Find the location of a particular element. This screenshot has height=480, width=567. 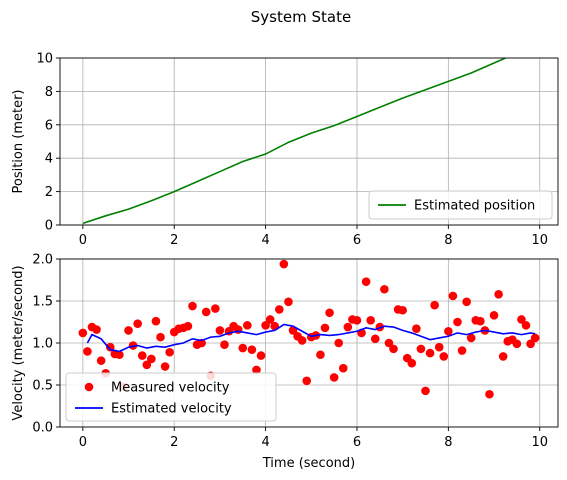

y-axis-label: Velocity (meter/second) is located at coordinates (18, 342).